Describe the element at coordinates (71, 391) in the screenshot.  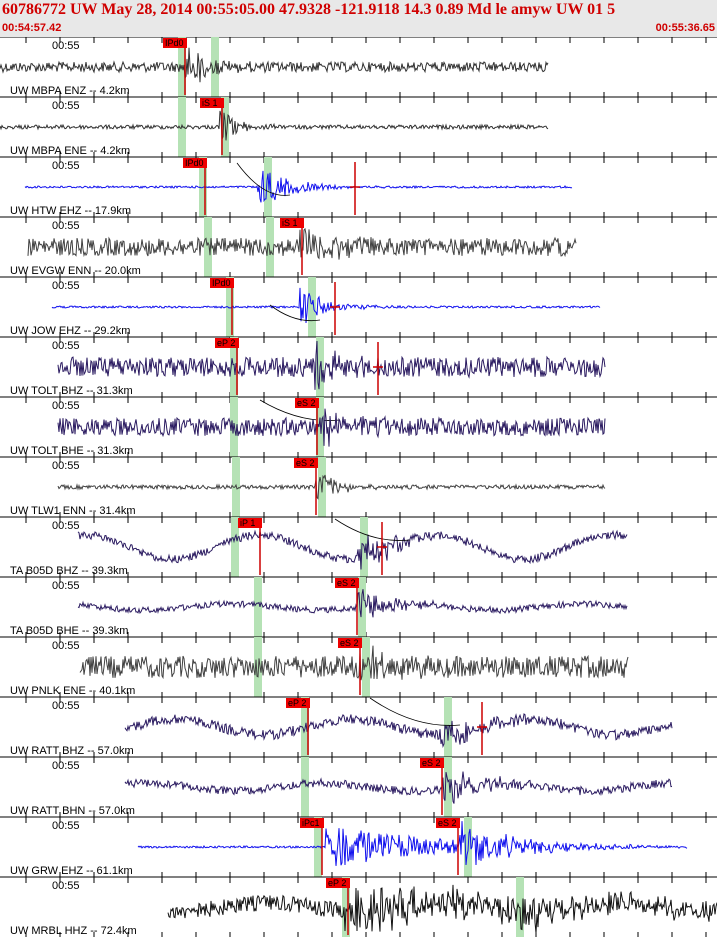
I see `station-label: UW TOLT BHZ -- 31.3km` at that location.